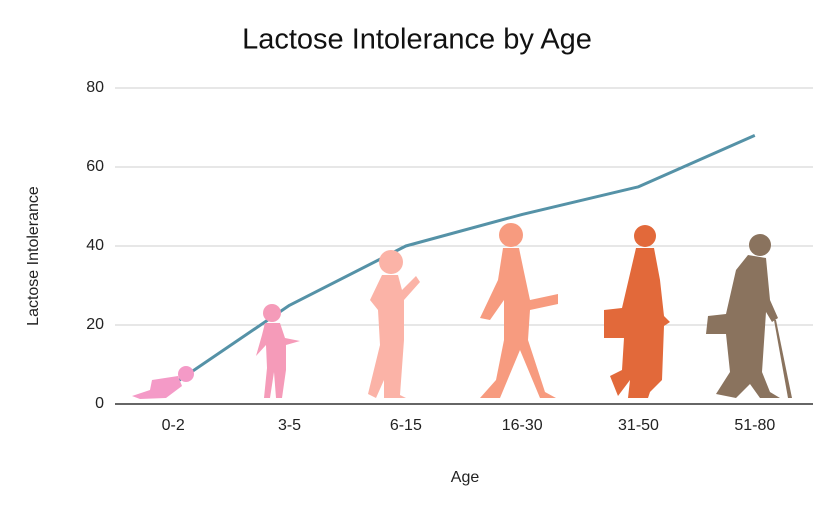 Image resolution: width=834 pixels, height=505 pixels. Describe the element at coordinates (519, 310) in the screenshot. I see `woman-silhouette` at that location.